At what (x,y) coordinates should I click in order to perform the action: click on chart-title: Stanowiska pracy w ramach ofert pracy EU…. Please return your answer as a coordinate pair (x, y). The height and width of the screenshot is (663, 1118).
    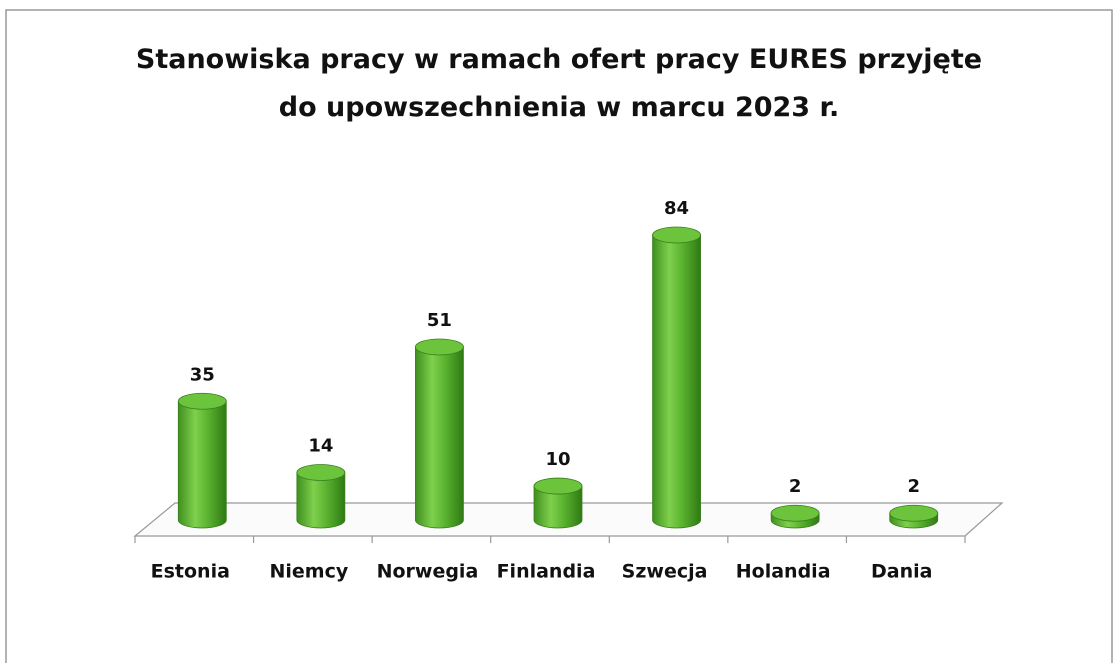
    Looking at the image, I should click on (559, 83).